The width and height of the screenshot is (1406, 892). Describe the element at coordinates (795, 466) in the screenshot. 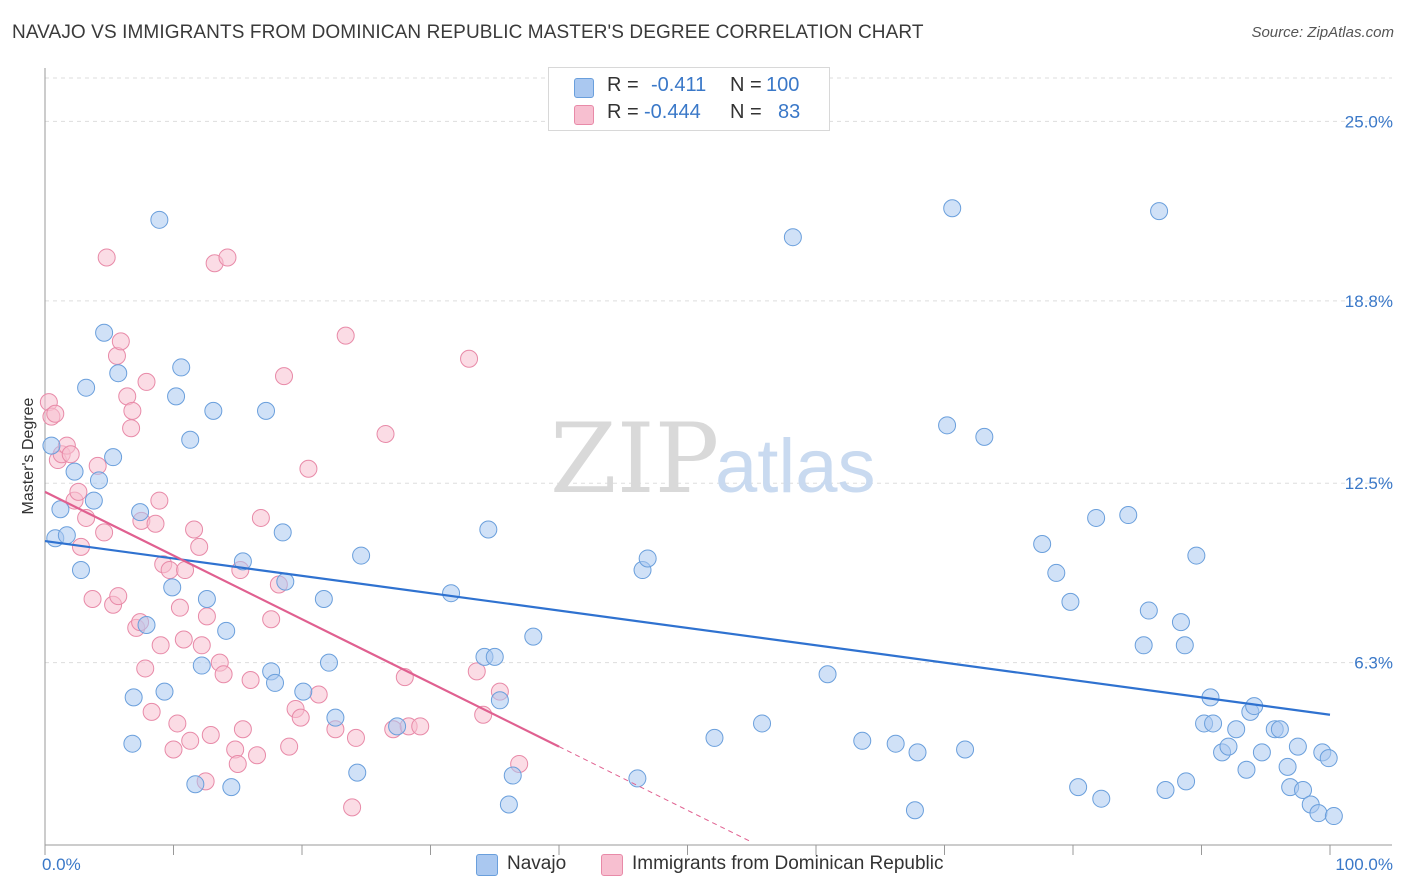

I see `watermark-atlas: atlas` at that location.